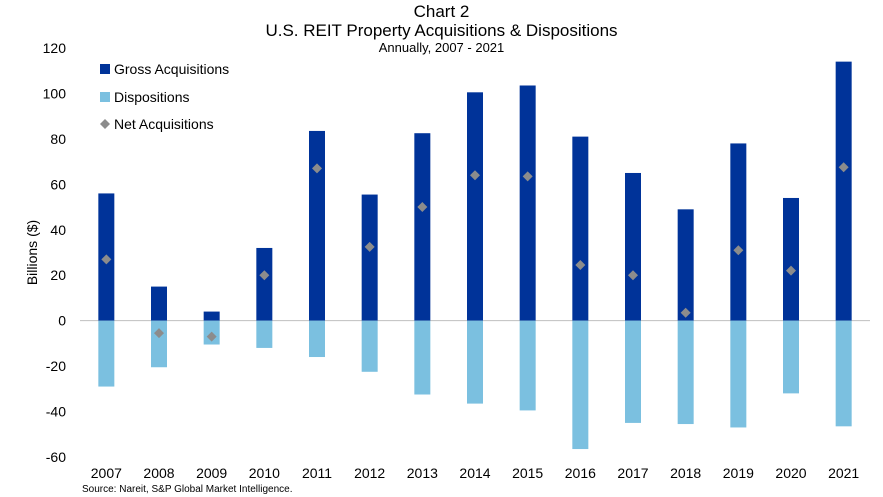 The height and width of the screenshot is (497, 883). Describe the element at coordinates (151, 97) in the screenshot. I see `legend-label: Dispositions` at that location.